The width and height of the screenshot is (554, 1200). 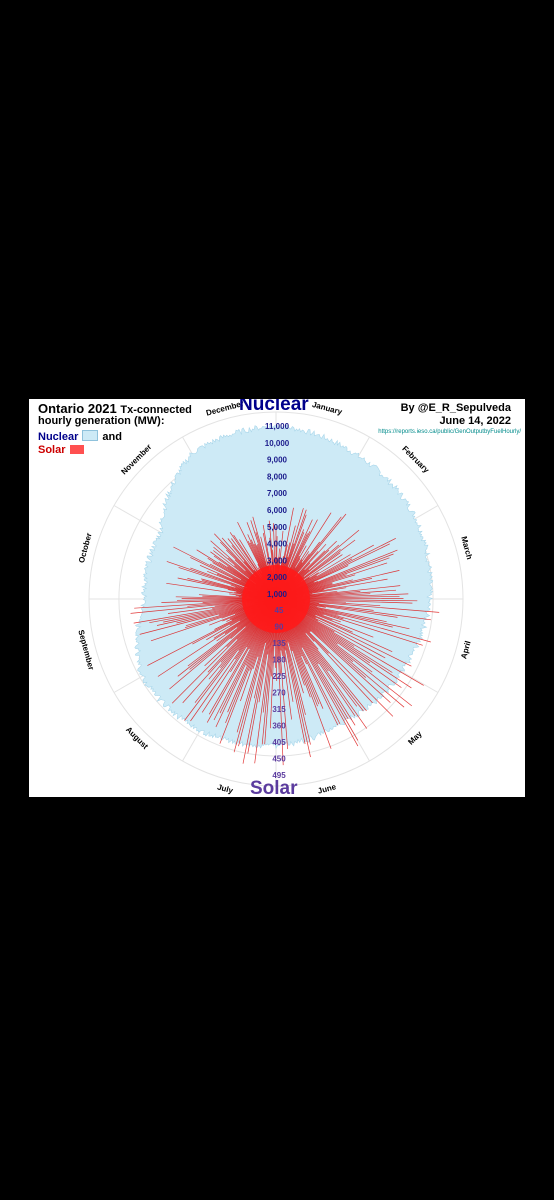 I want to click on credit-date: June 14, 2022, so click(x=475, y=421).